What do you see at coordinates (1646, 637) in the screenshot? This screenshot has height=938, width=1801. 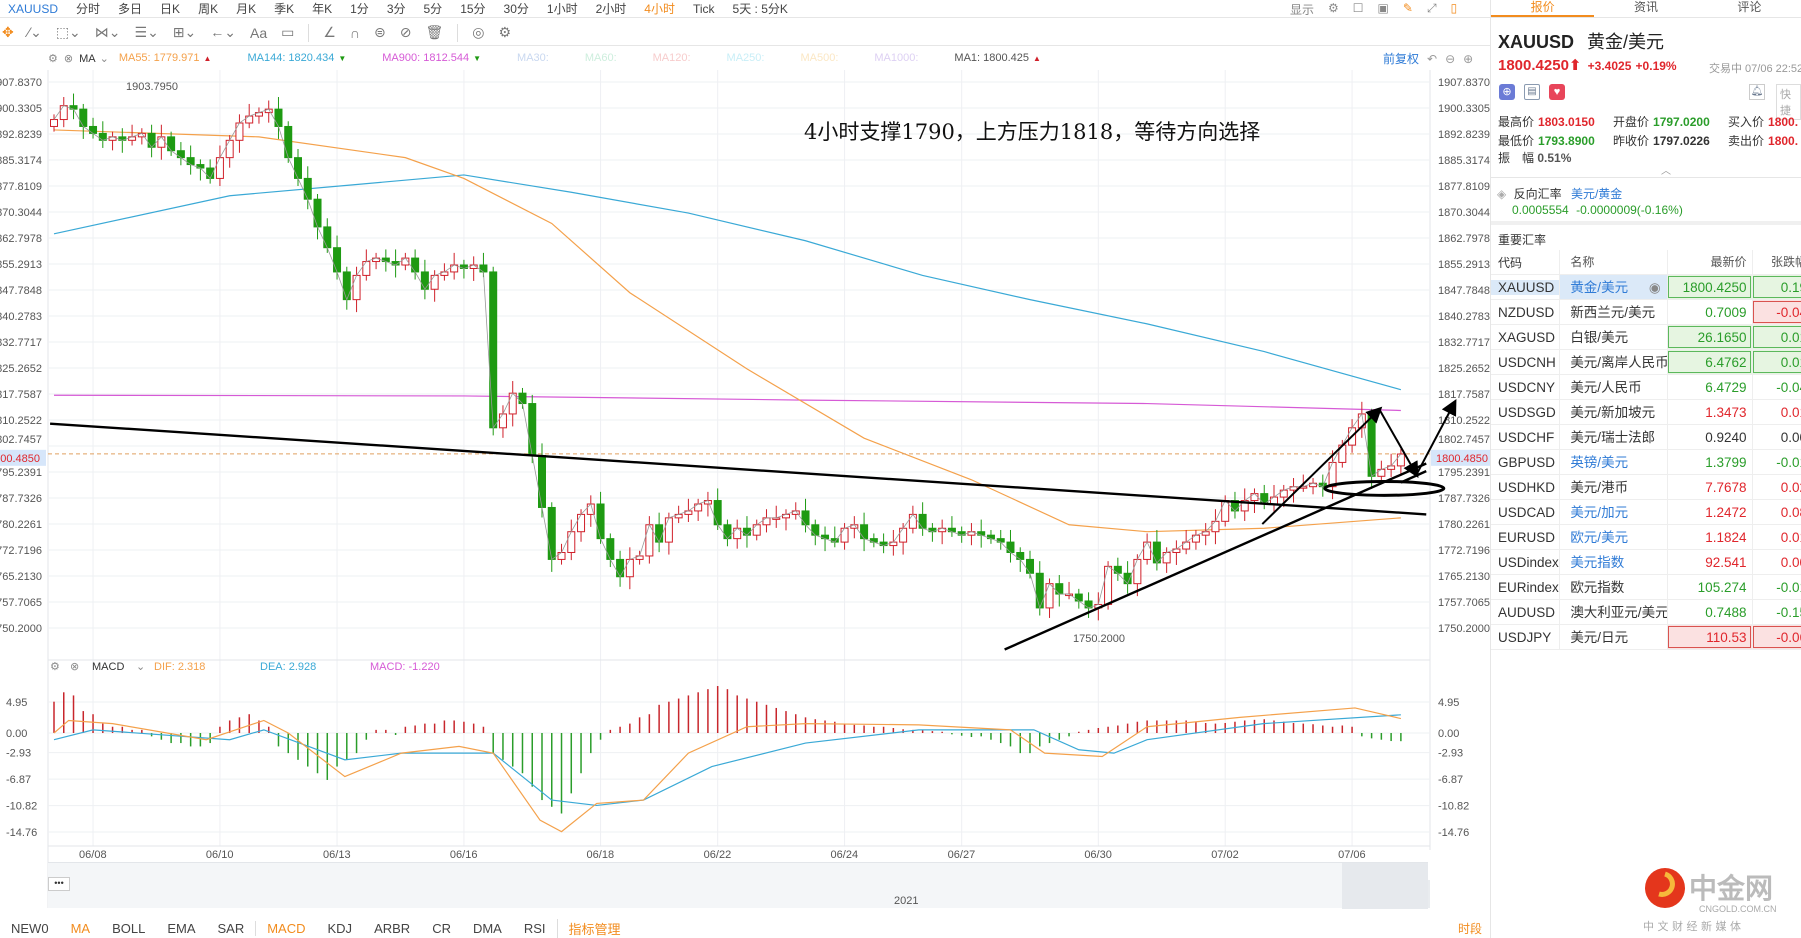 I see `table-row: USDJPY 美元/日元 110.53-0.06` at bounding box center [1646, 637].